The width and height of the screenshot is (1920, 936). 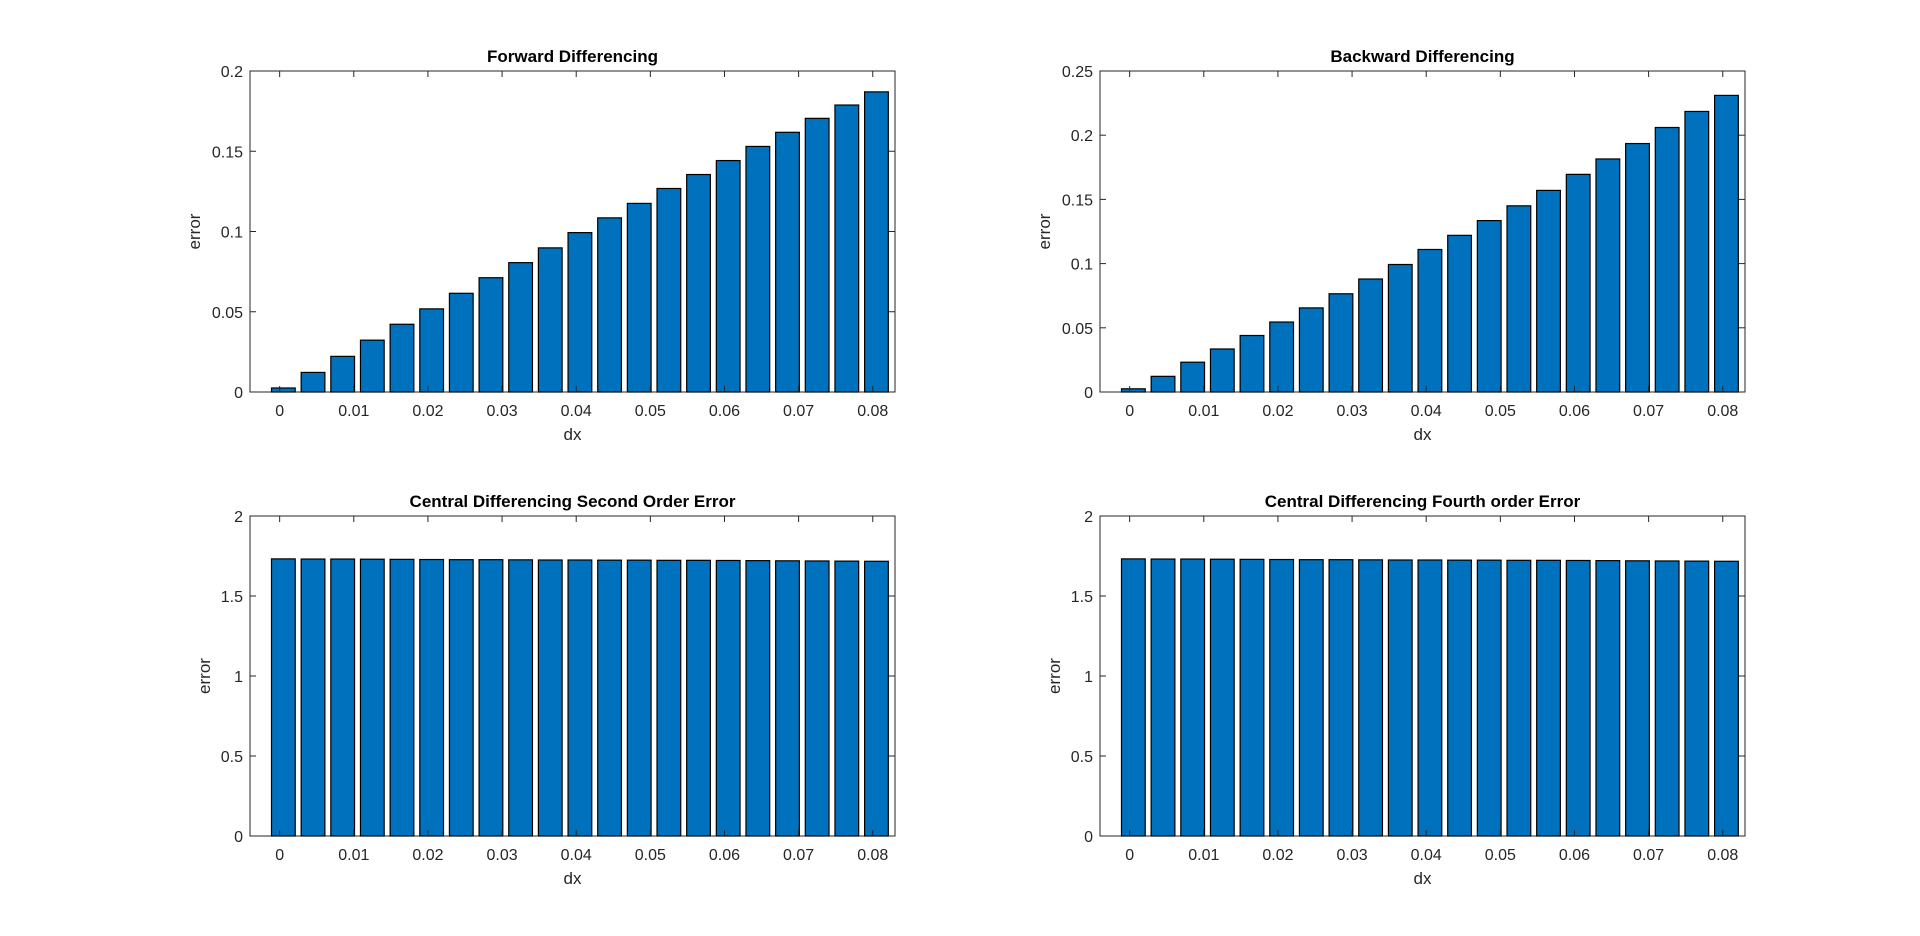 I want to click on y-tick-label: 1.5, so click(x=1082, y=597).